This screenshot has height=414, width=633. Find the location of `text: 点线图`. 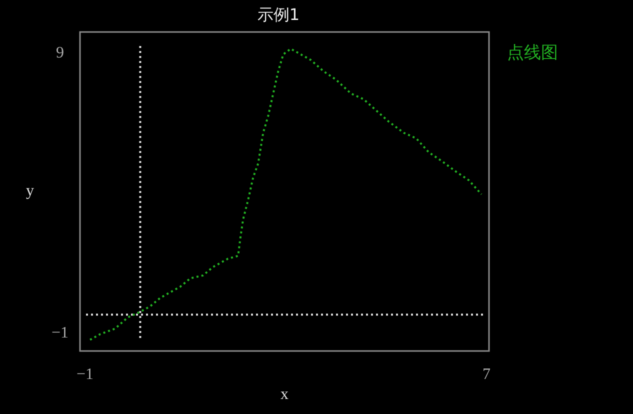

text: 点线图 is located at coordinates (532, 53).